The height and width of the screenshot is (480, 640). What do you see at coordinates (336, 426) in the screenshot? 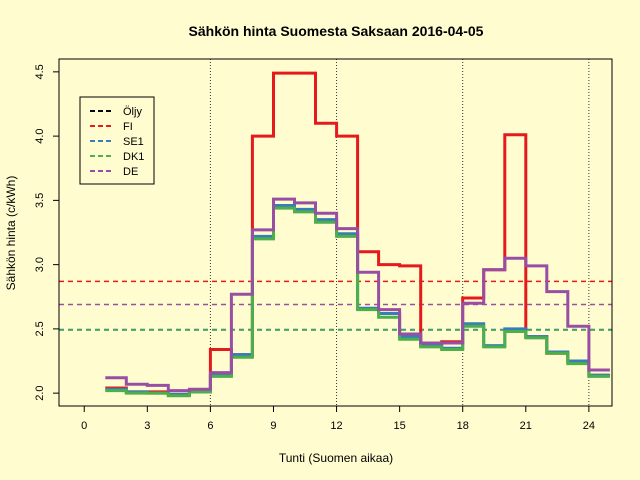
I see `x-tick-label: 12` at bounding box center [336, 426].